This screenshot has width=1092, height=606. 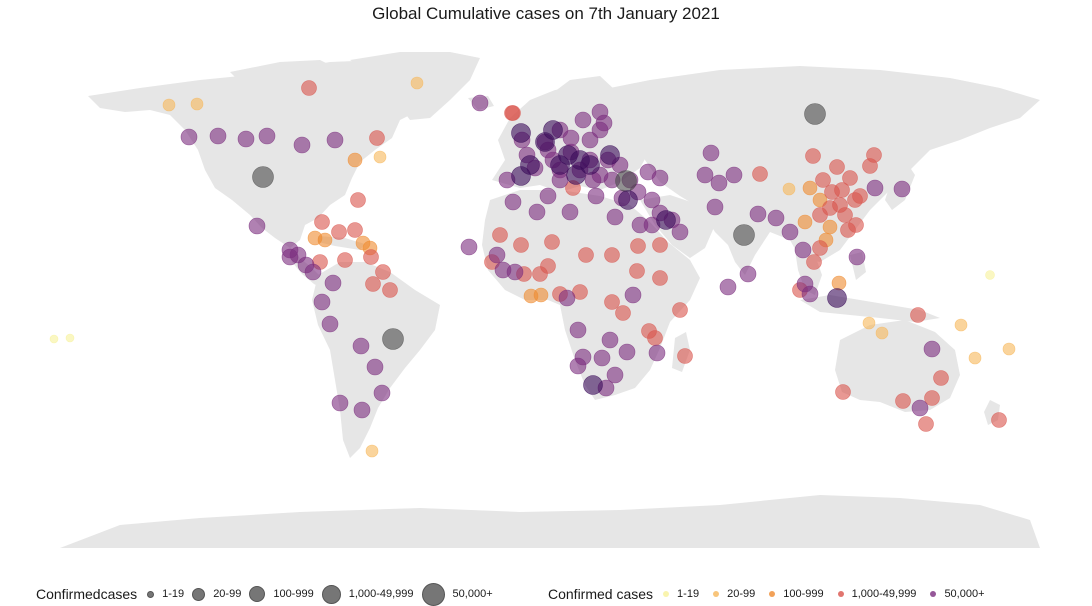 What do you see at coordinates (87, 594) in the screenshot?
I see `size-legend-title: Confirmedcases` at bounding box center [87, 594].